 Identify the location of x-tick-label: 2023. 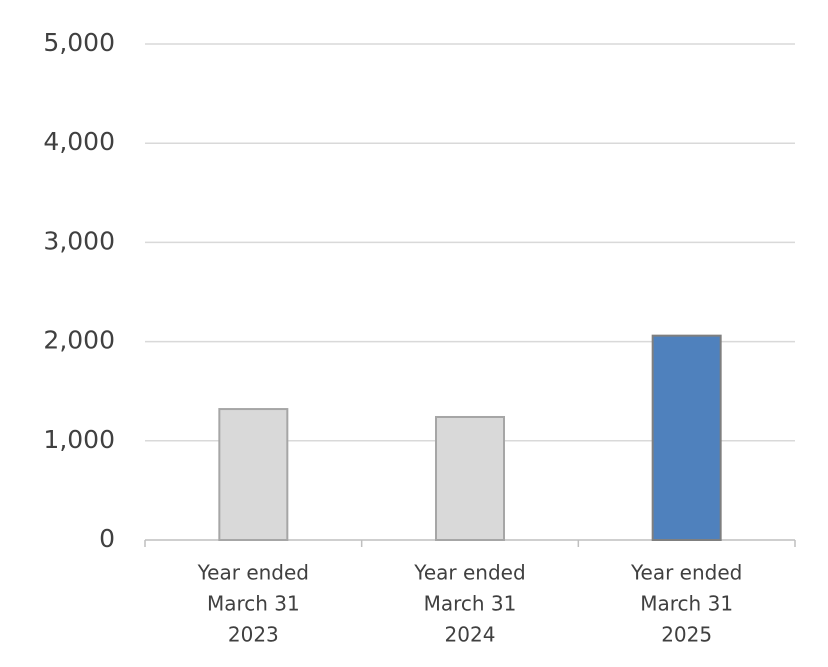
(253, 635).